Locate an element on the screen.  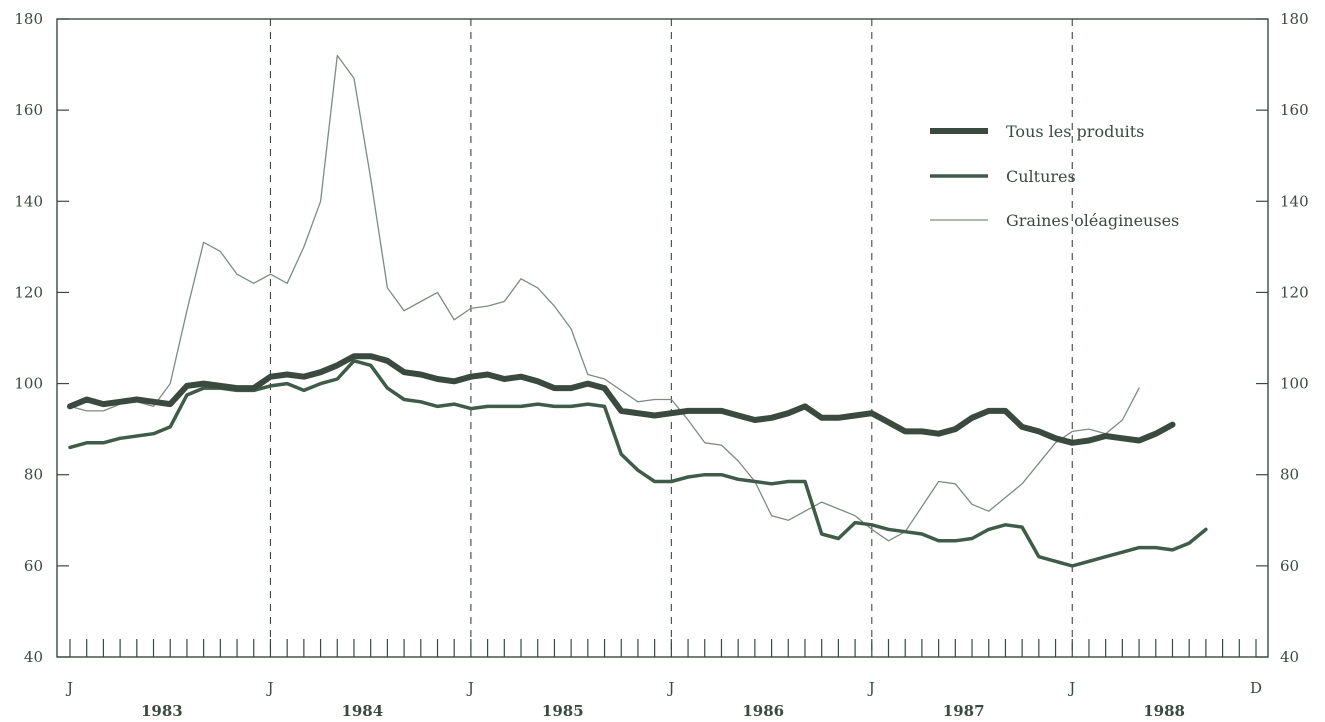
x-year-label: 1988 is located at coordinates (1164, 711).